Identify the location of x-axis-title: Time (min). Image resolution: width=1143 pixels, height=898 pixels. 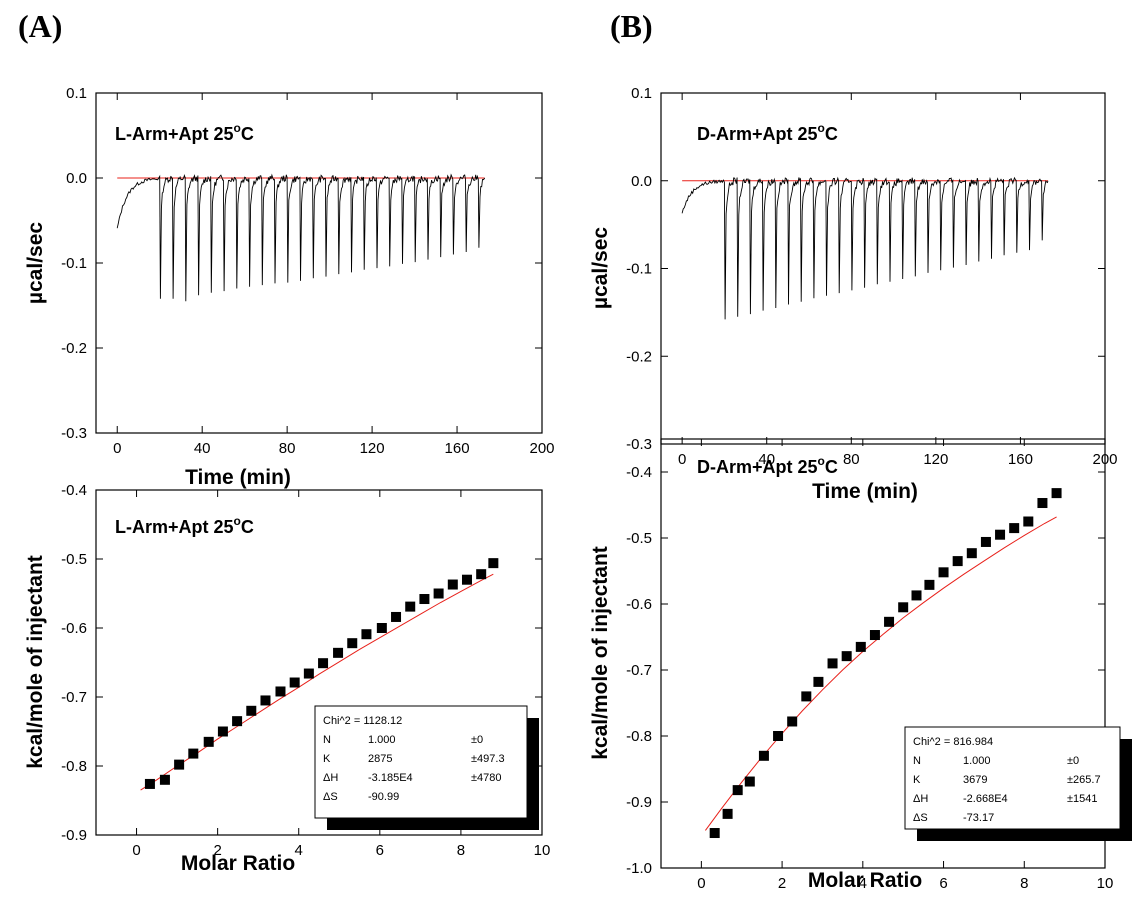
(865, 491).